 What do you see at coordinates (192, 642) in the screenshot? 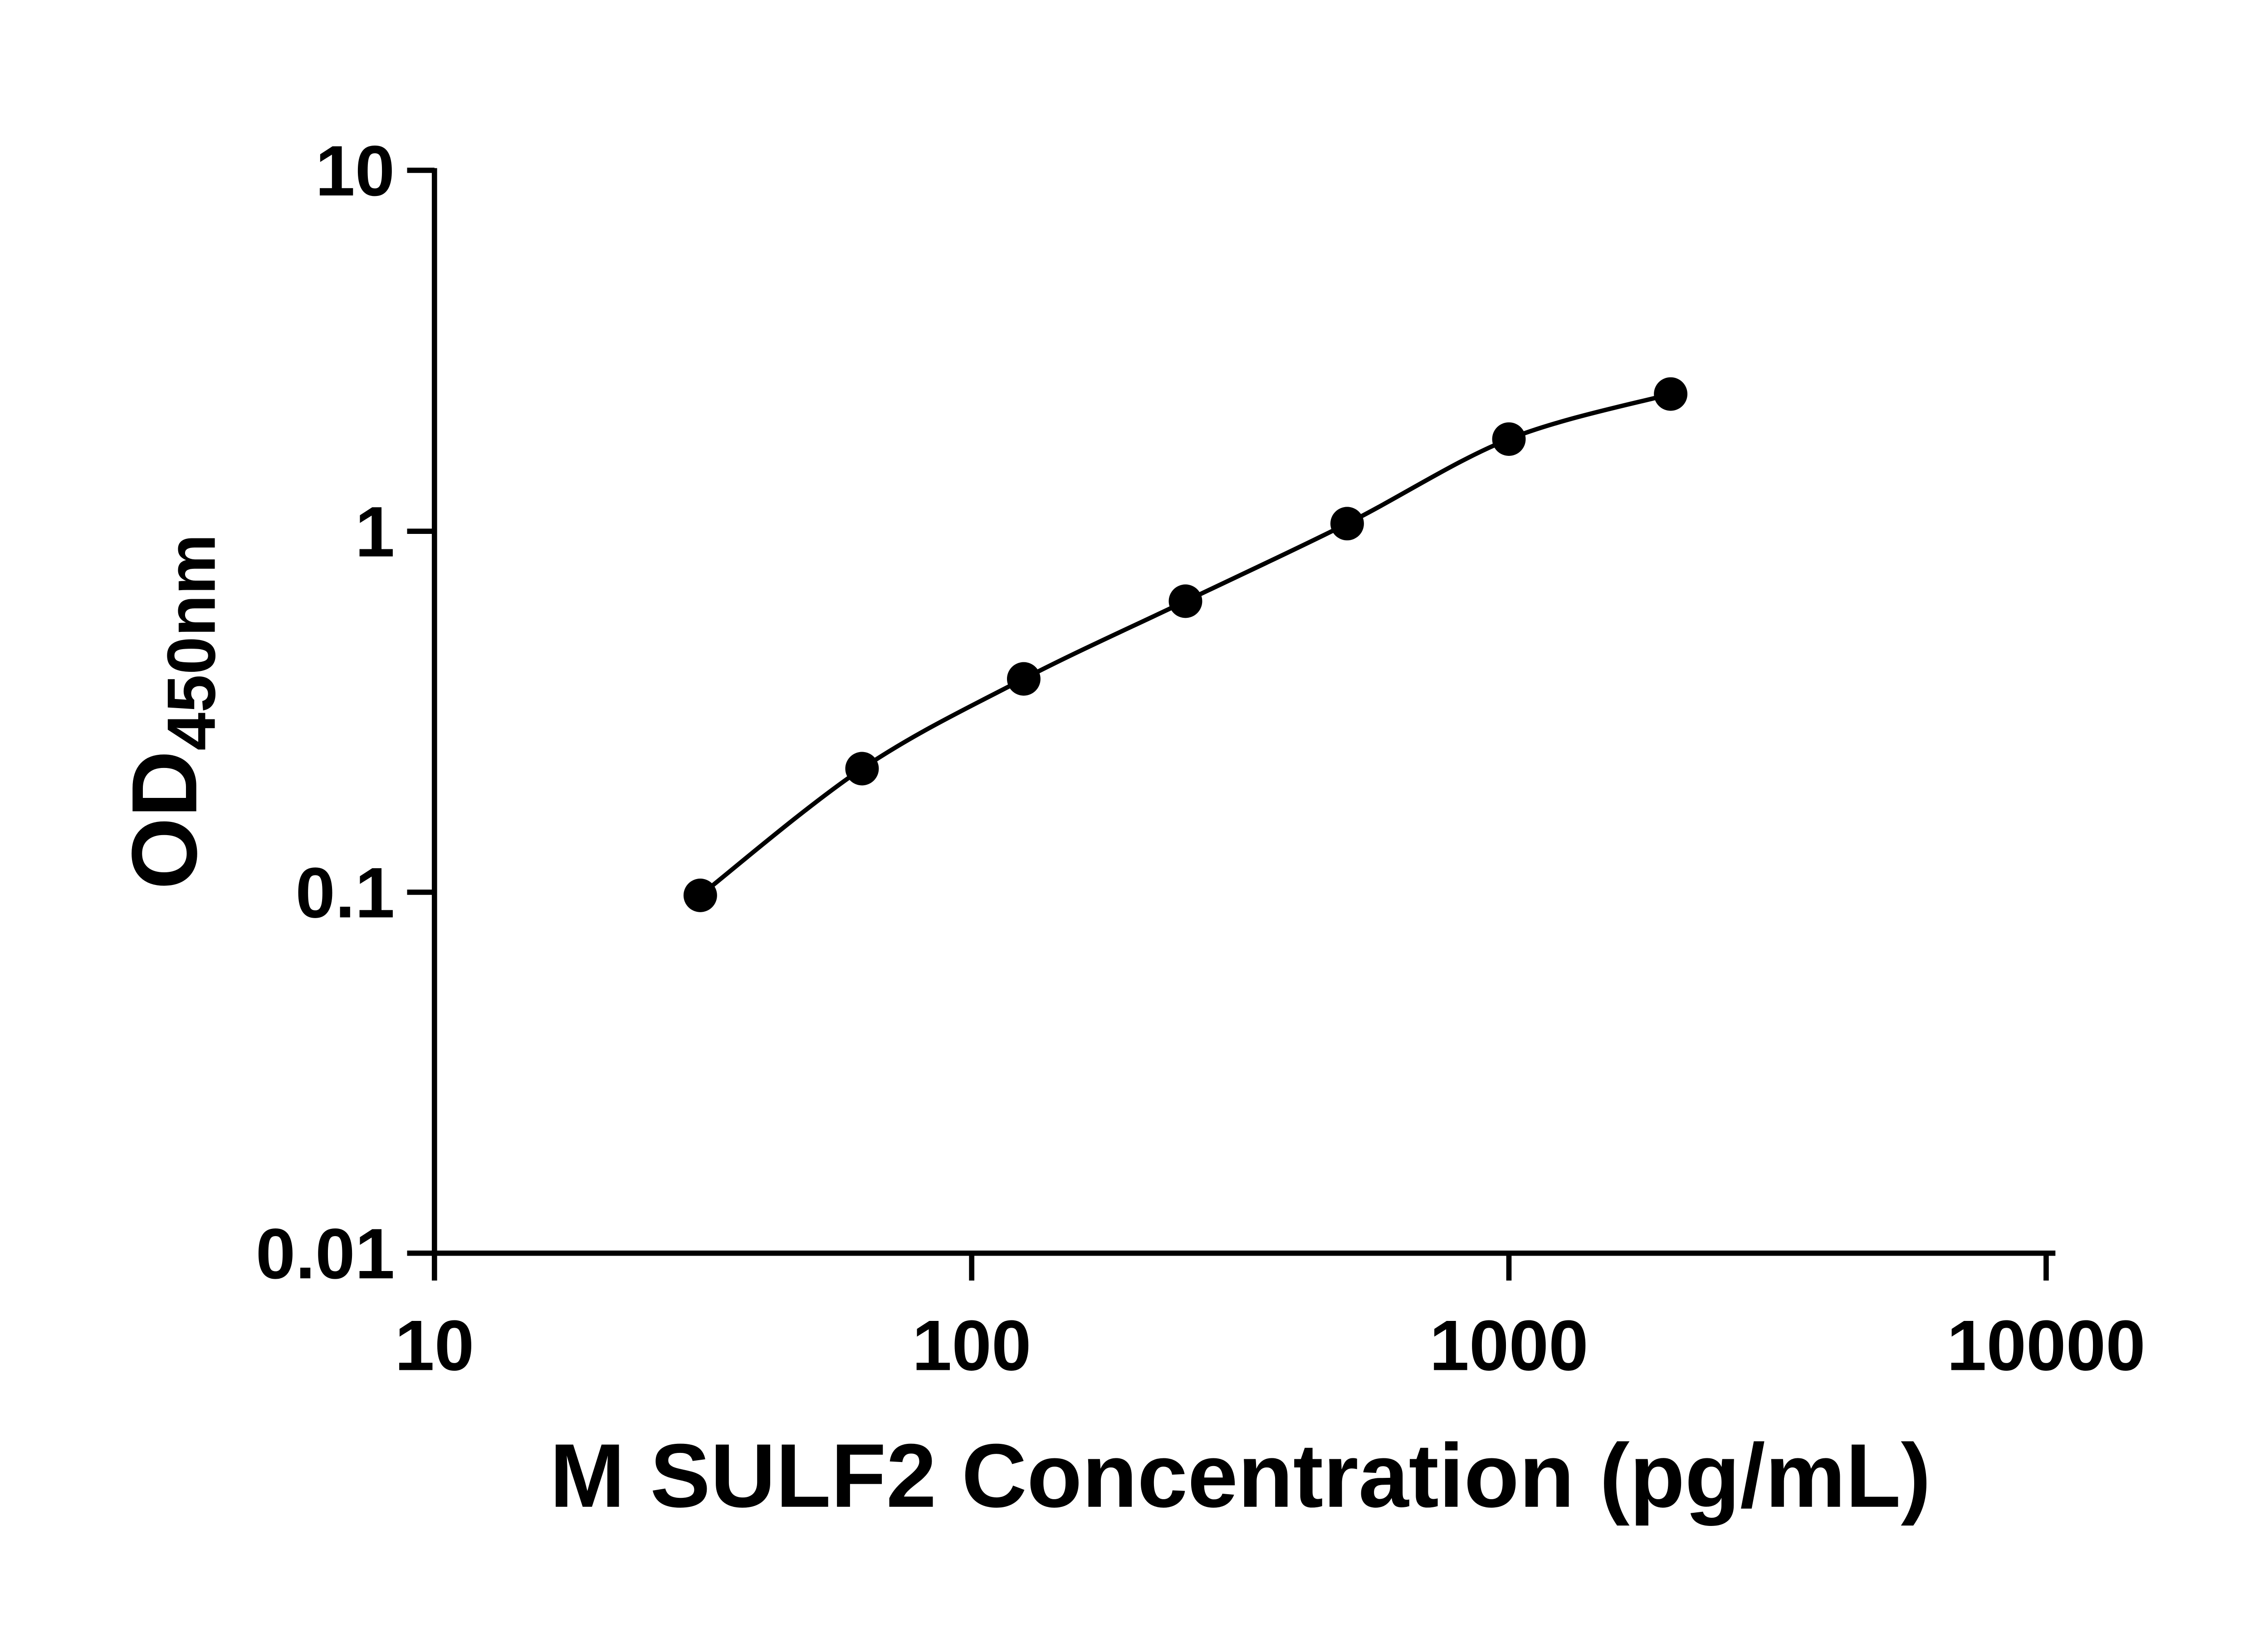
I see `y-axis-title-subscript: 450nm` at bounding box center [192, 642].